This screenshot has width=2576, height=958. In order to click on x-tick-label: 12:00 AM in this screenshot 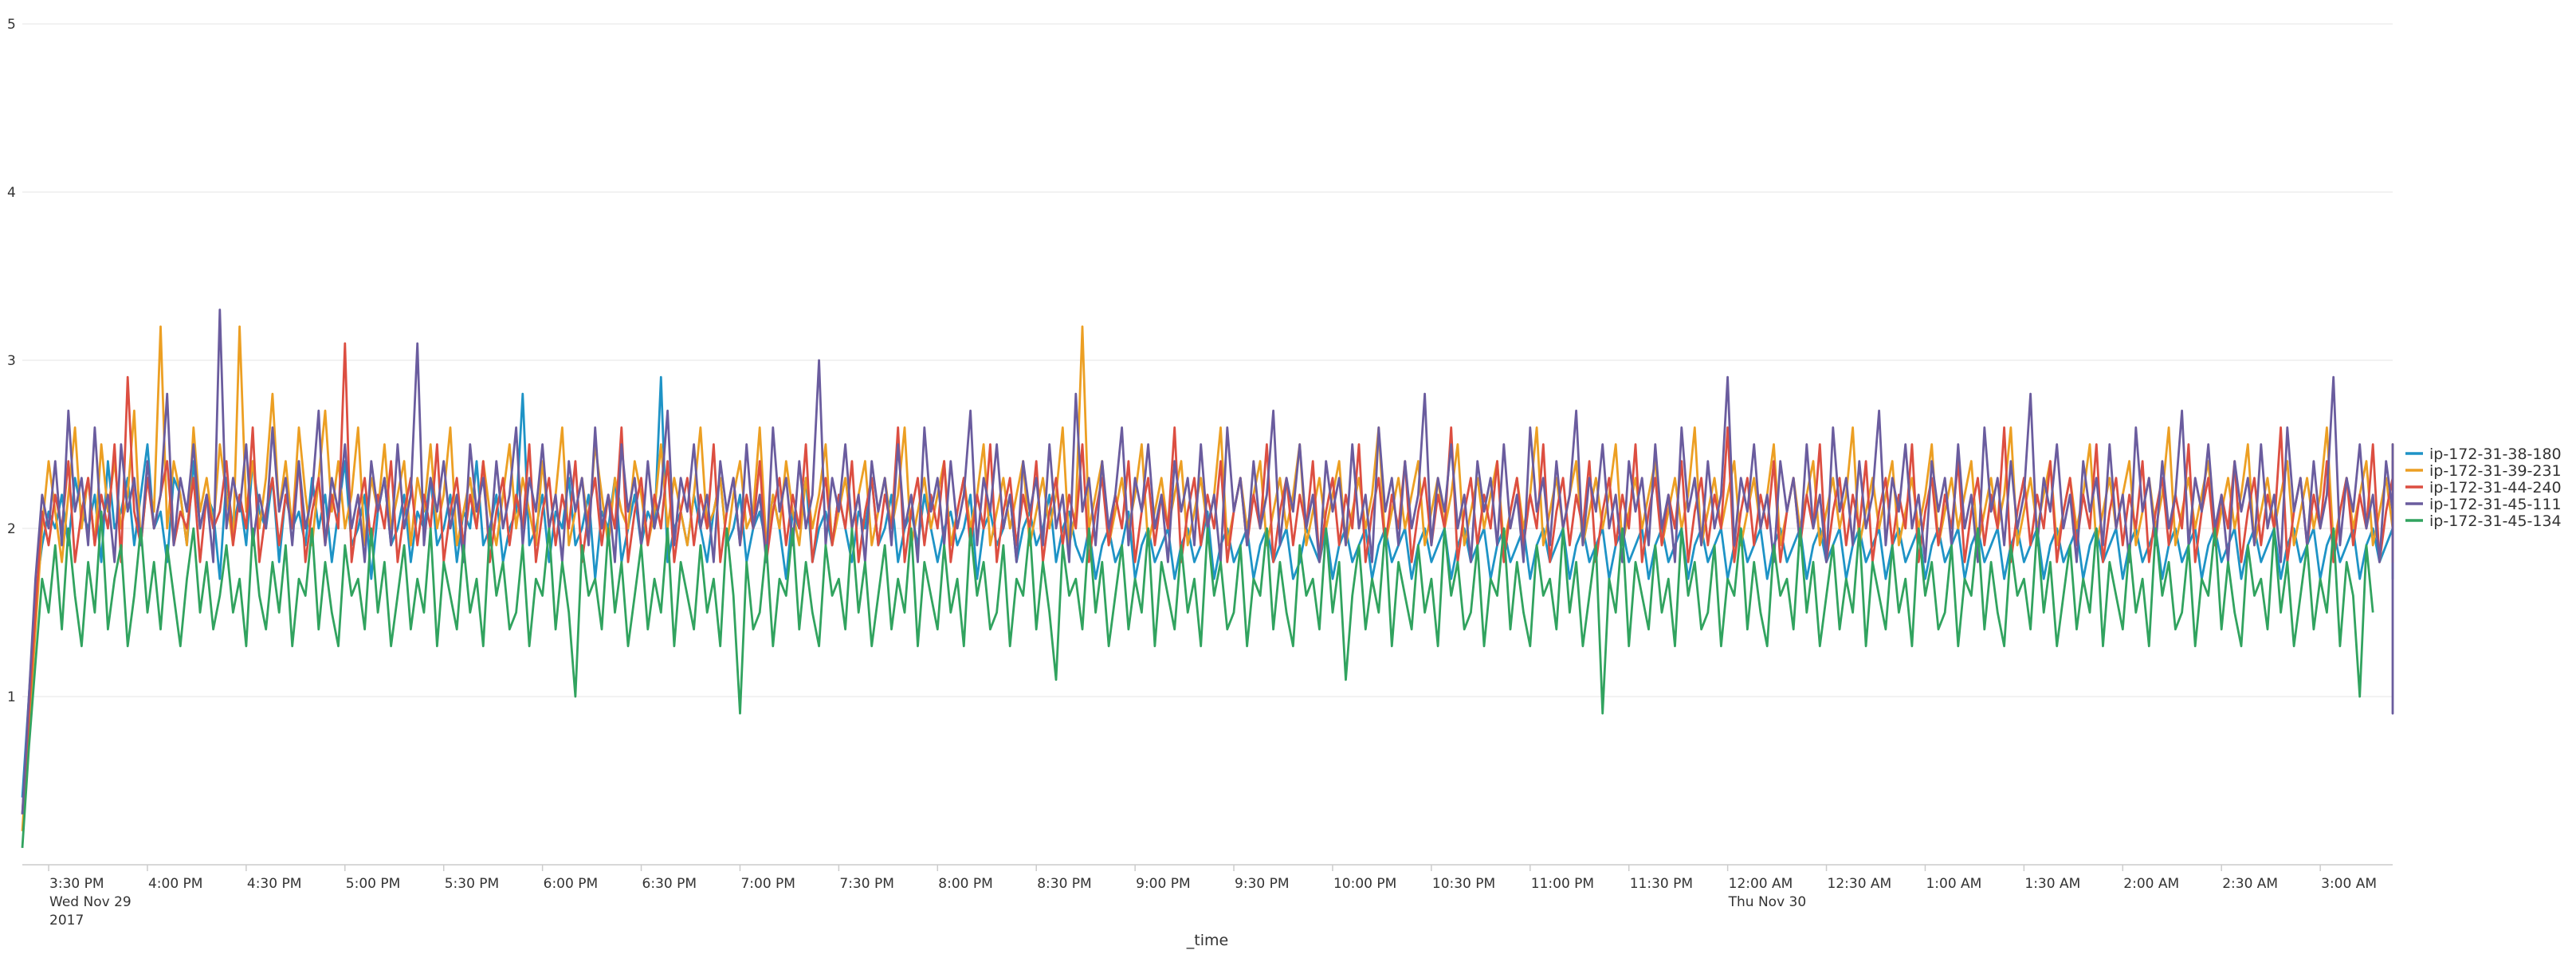, I will do `click(1761, 884)`.